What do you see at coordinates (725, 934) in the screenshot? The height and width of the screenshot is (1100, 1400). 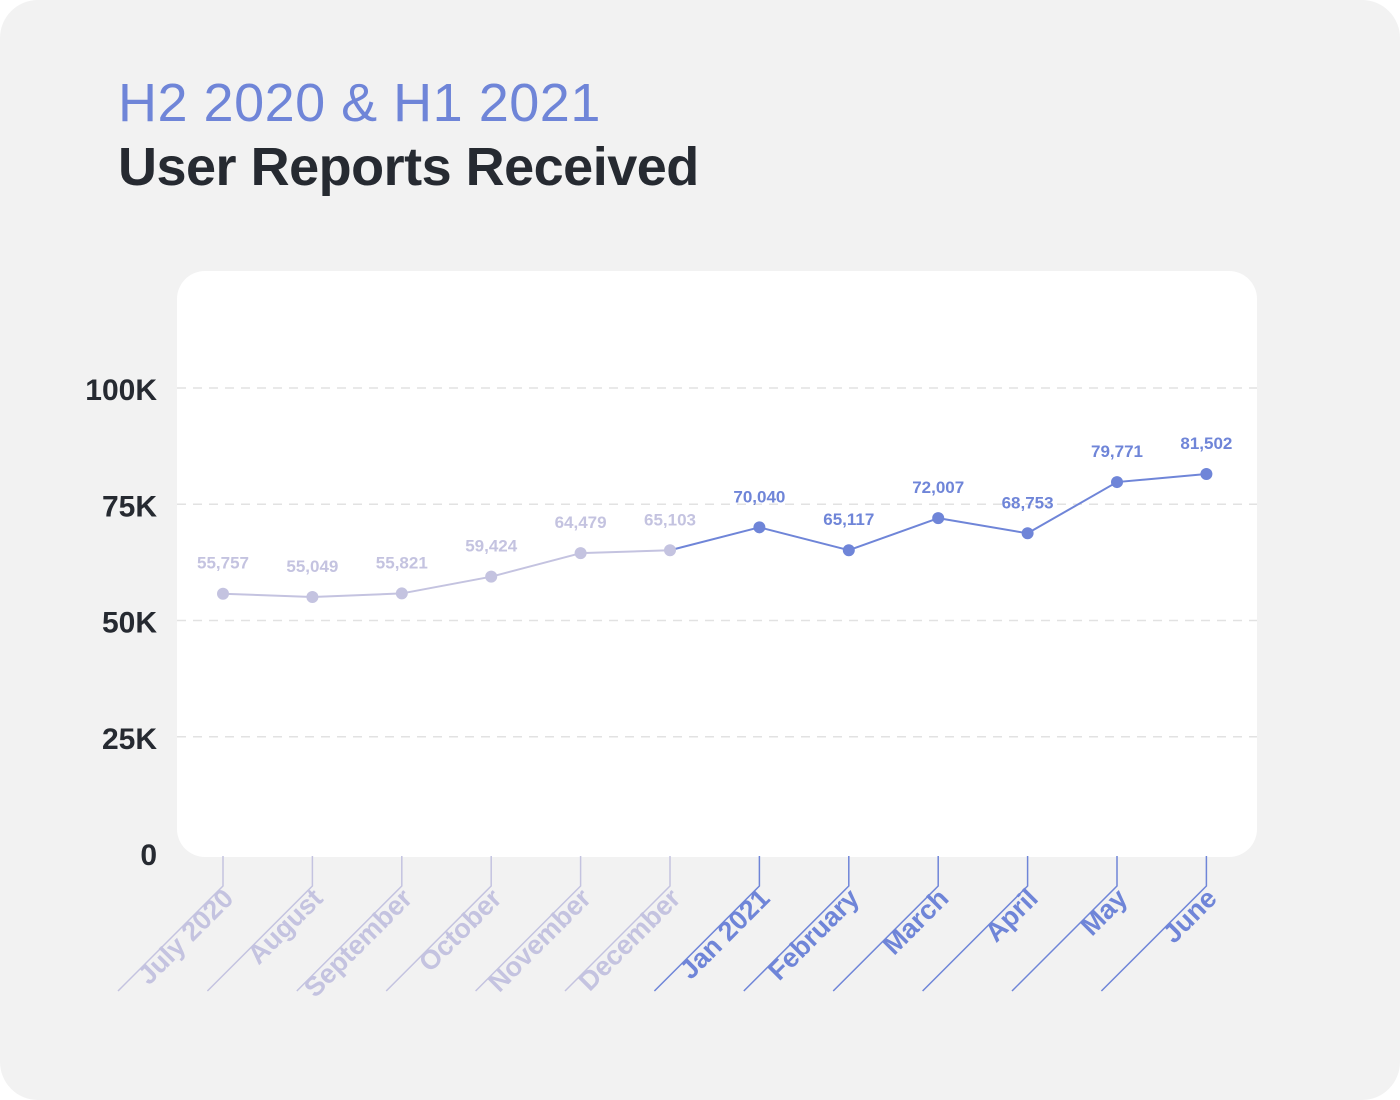 I see `x-tick-label: Jan 2021` at bounding box center [725, 934].